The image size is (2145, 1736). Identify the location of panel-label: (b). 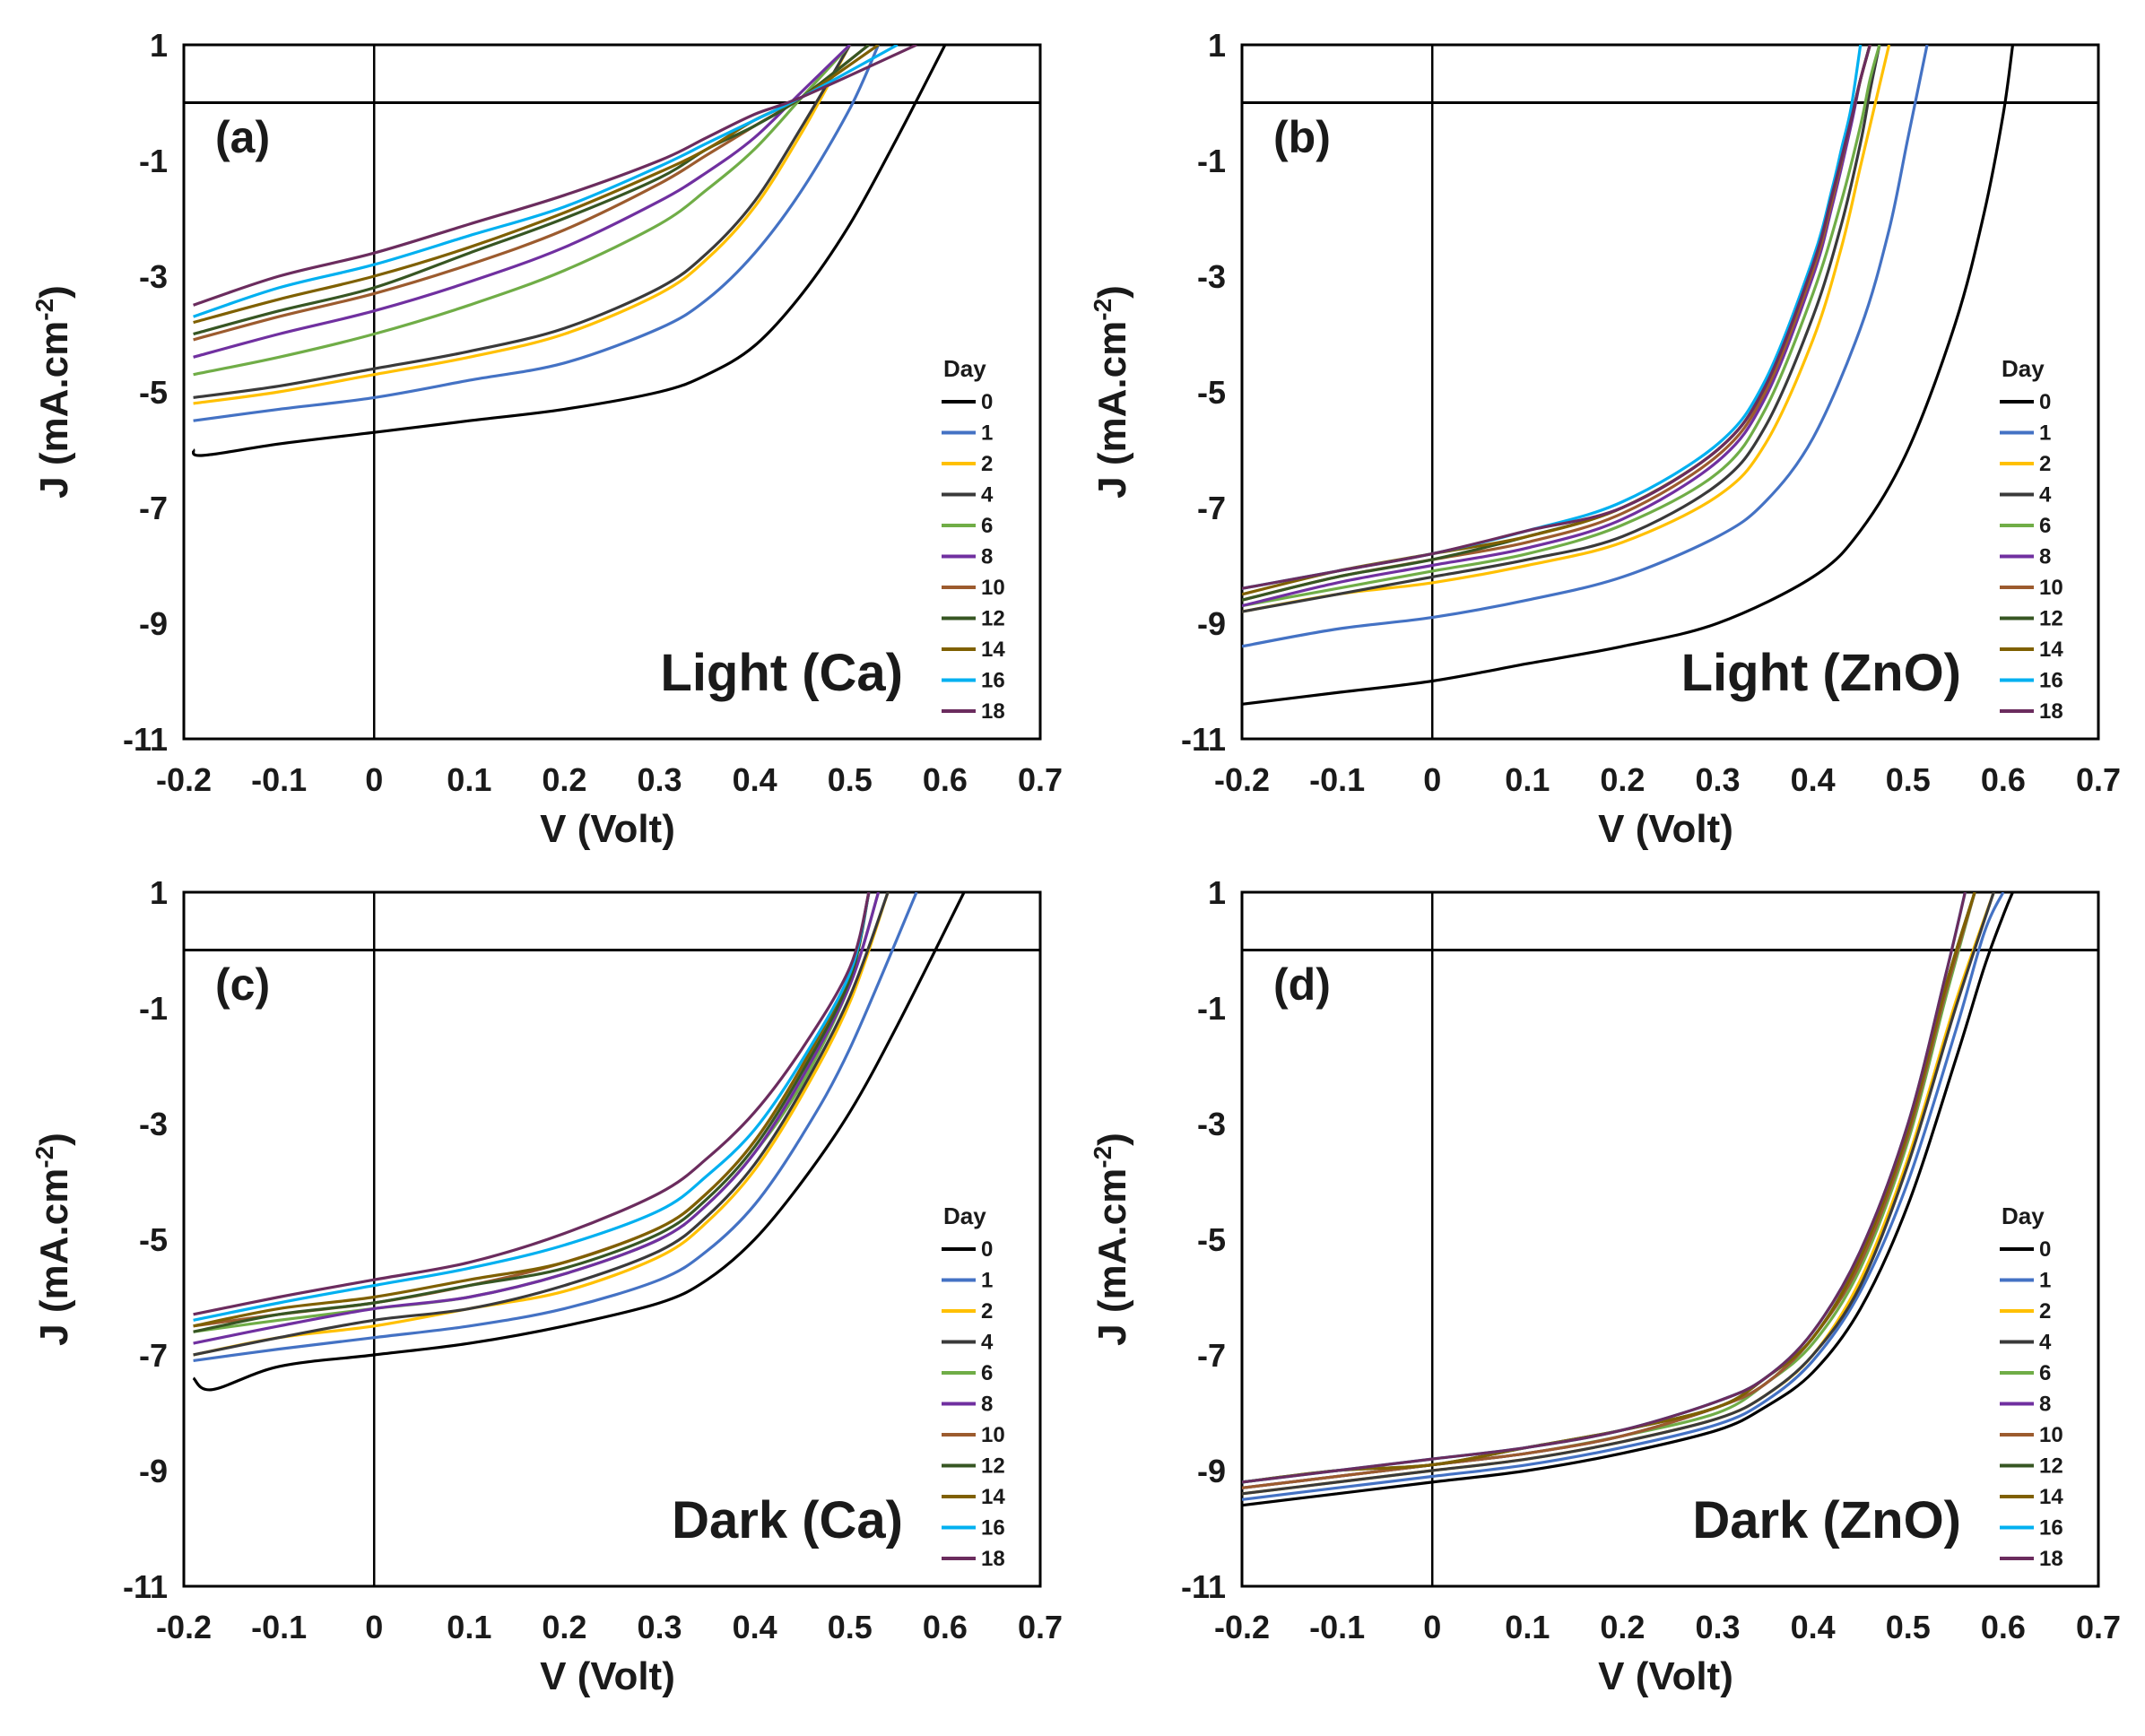
(1302, 137).